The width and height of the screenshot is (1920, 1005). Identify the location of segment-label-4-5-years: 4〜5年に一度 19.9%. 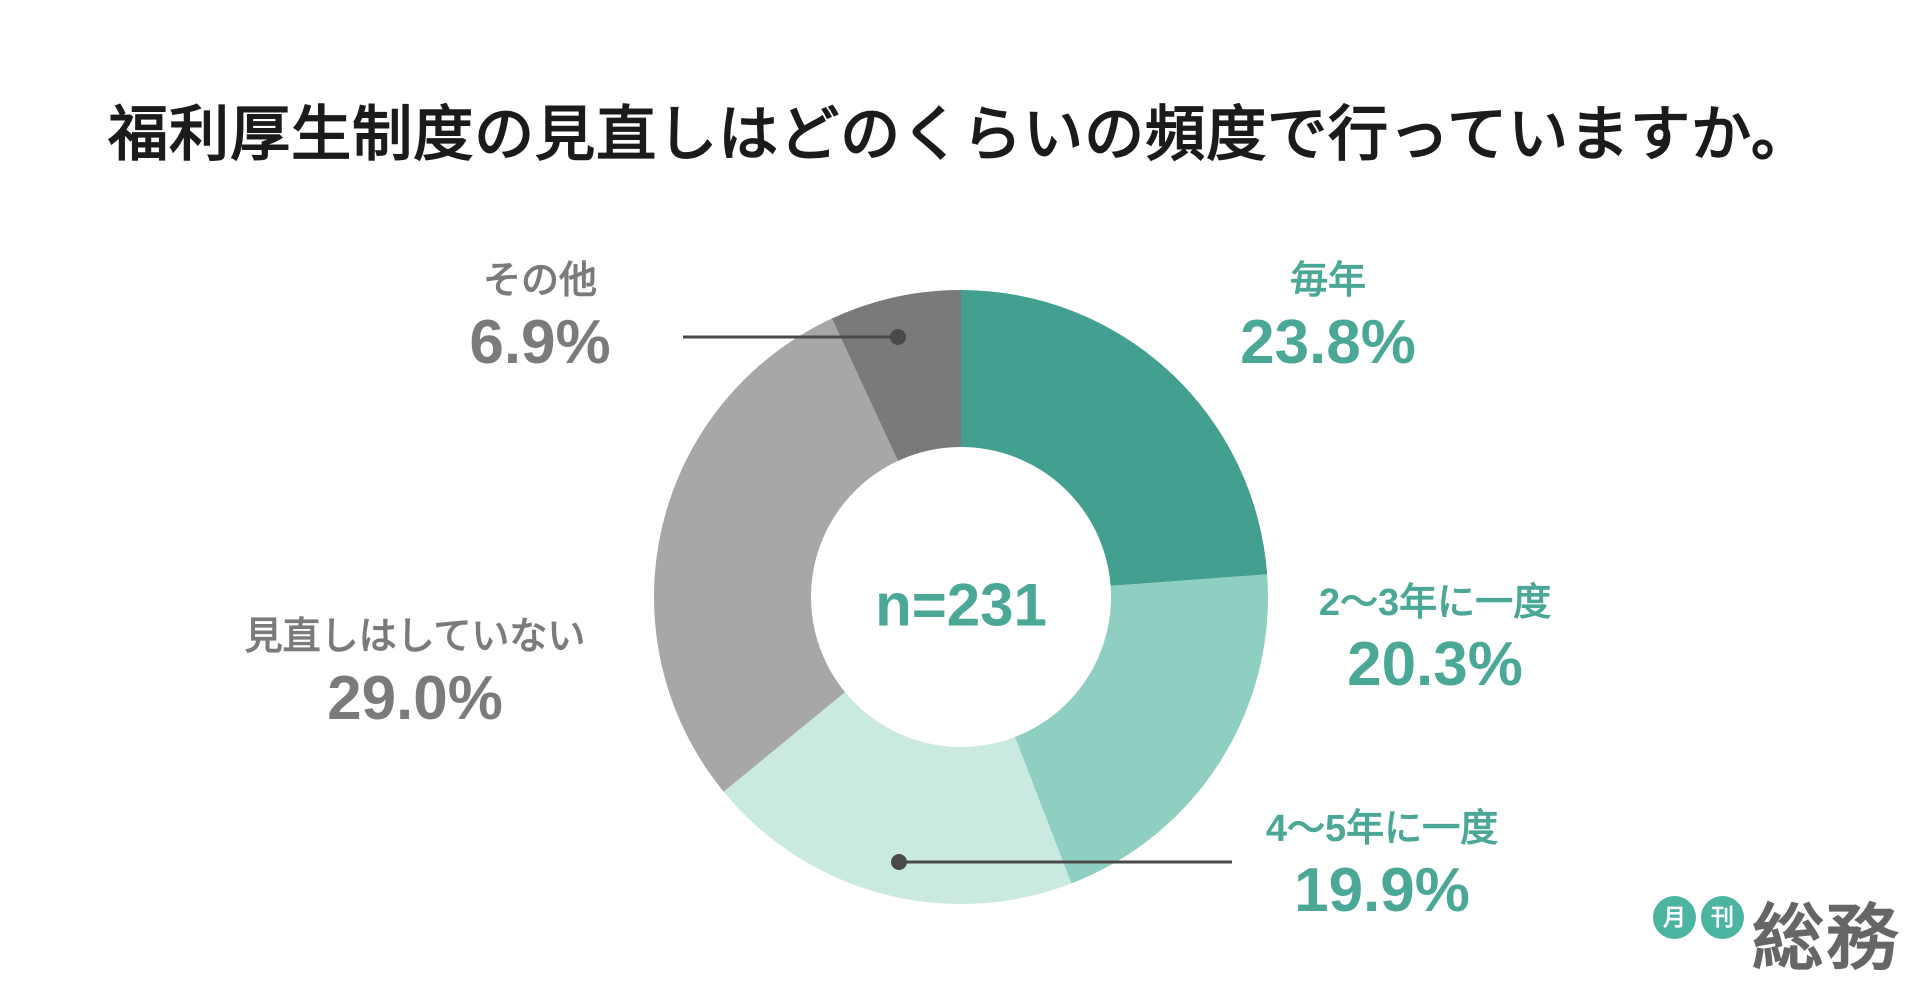
(1382, 865).